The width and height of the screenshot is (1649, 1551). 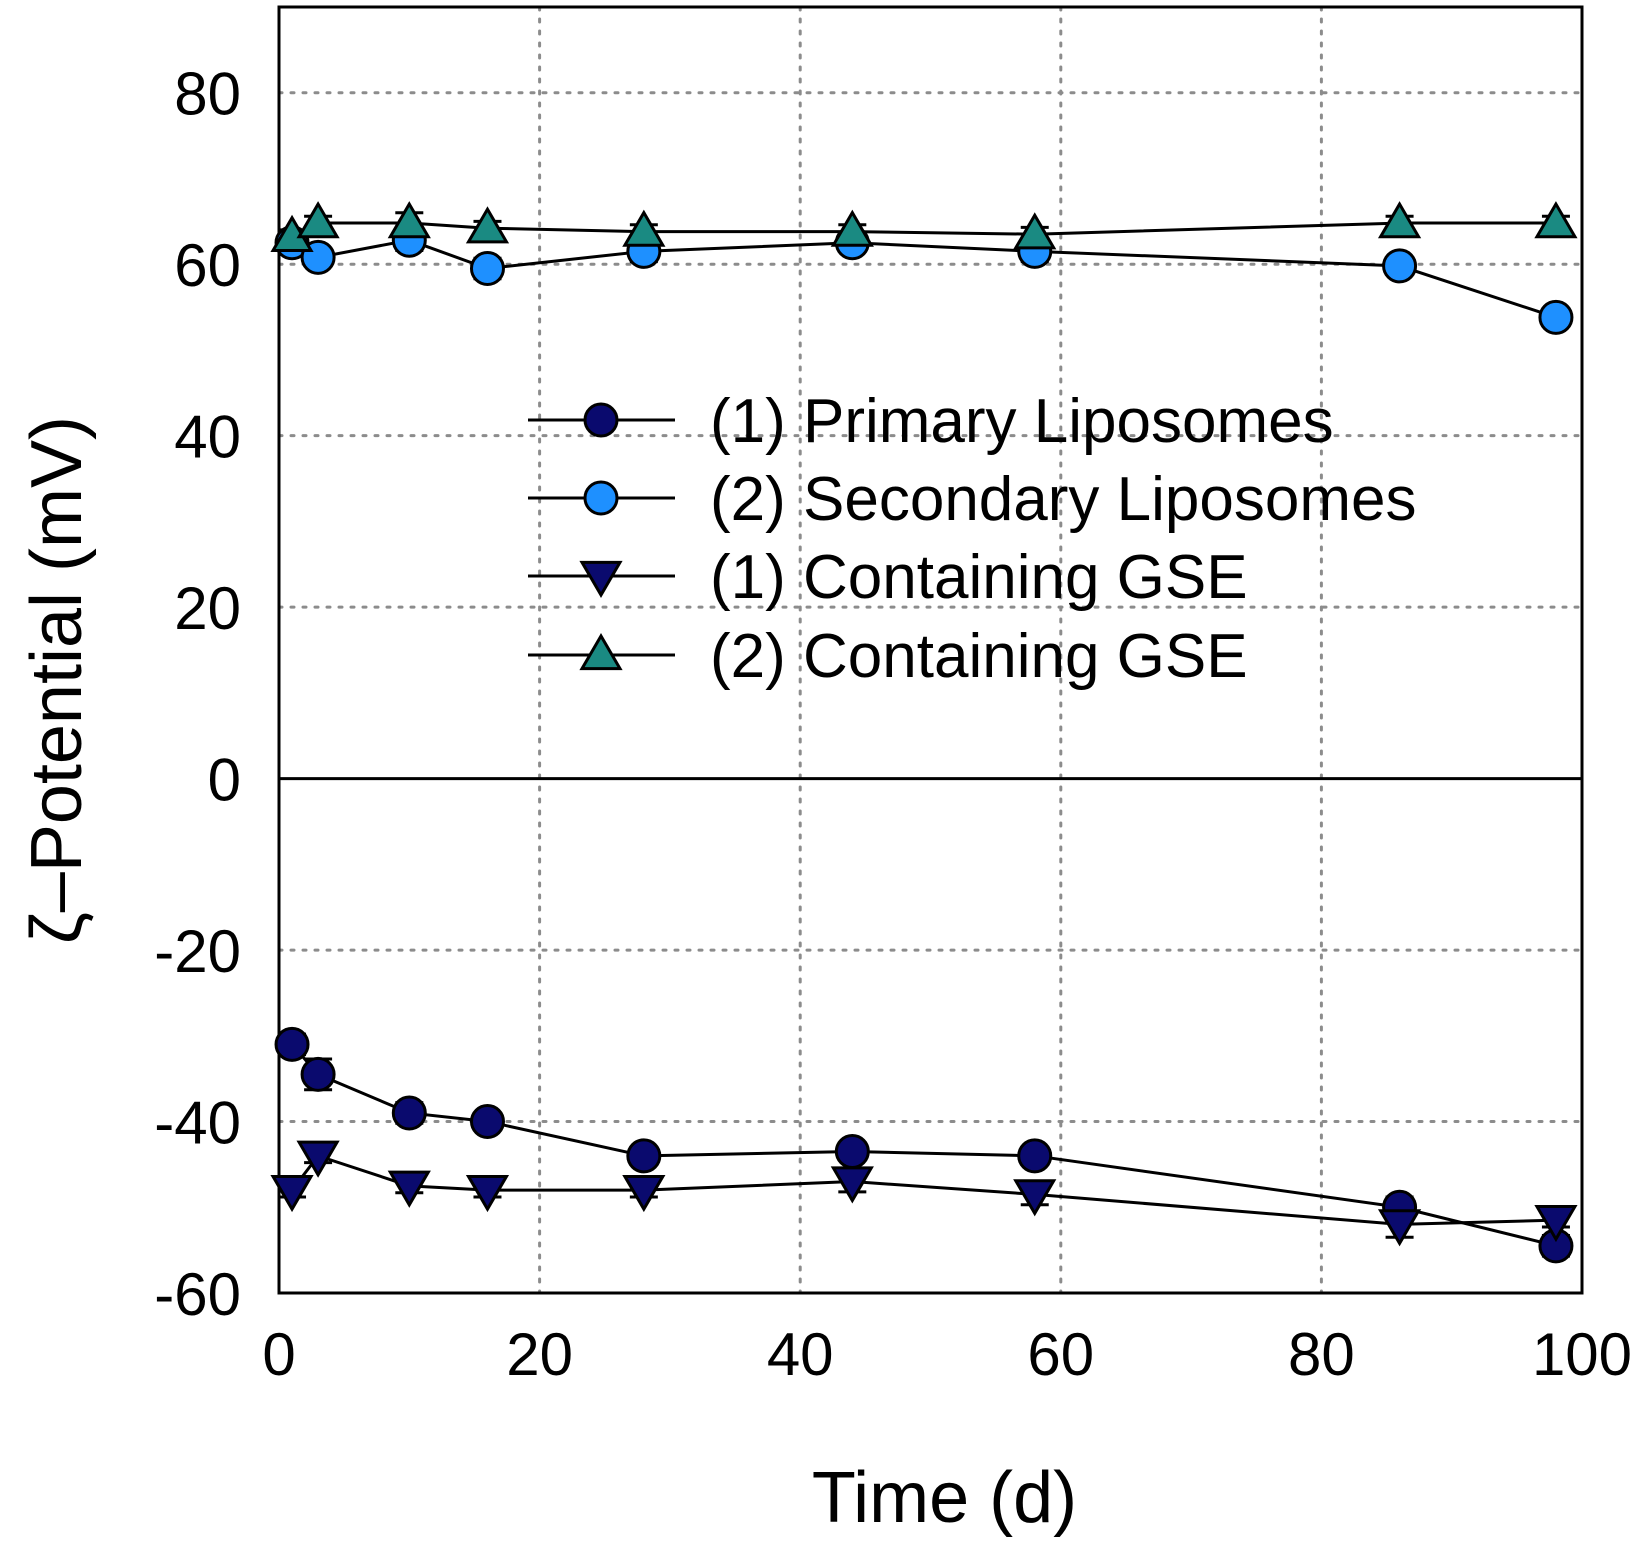 I want to click on legend-item: (2) Secondary Liposomes, so click(x=972, y=499).